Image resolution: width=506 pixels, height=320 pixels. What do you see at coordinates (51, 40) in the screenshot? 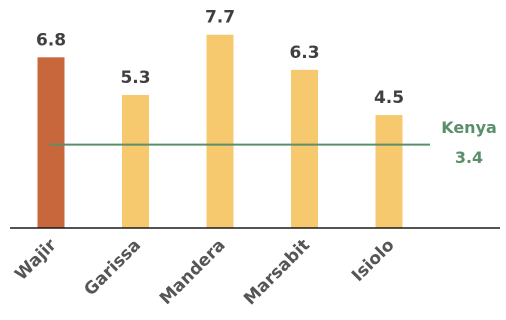
I see `value-label-wajir: 6.8` at bounding box center [51, 40].